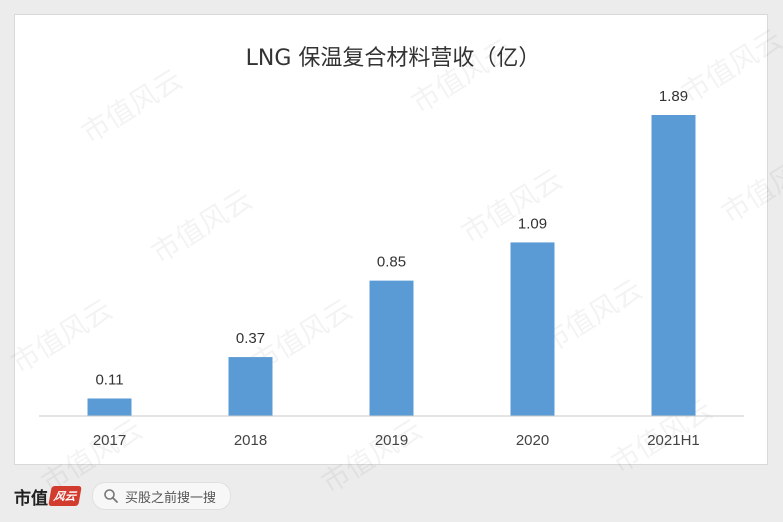 The width and height of the screenshot is (783, 522). I want to click on footer-bar: 市值 风云 买股之前搜一搜, so click(314, 496).